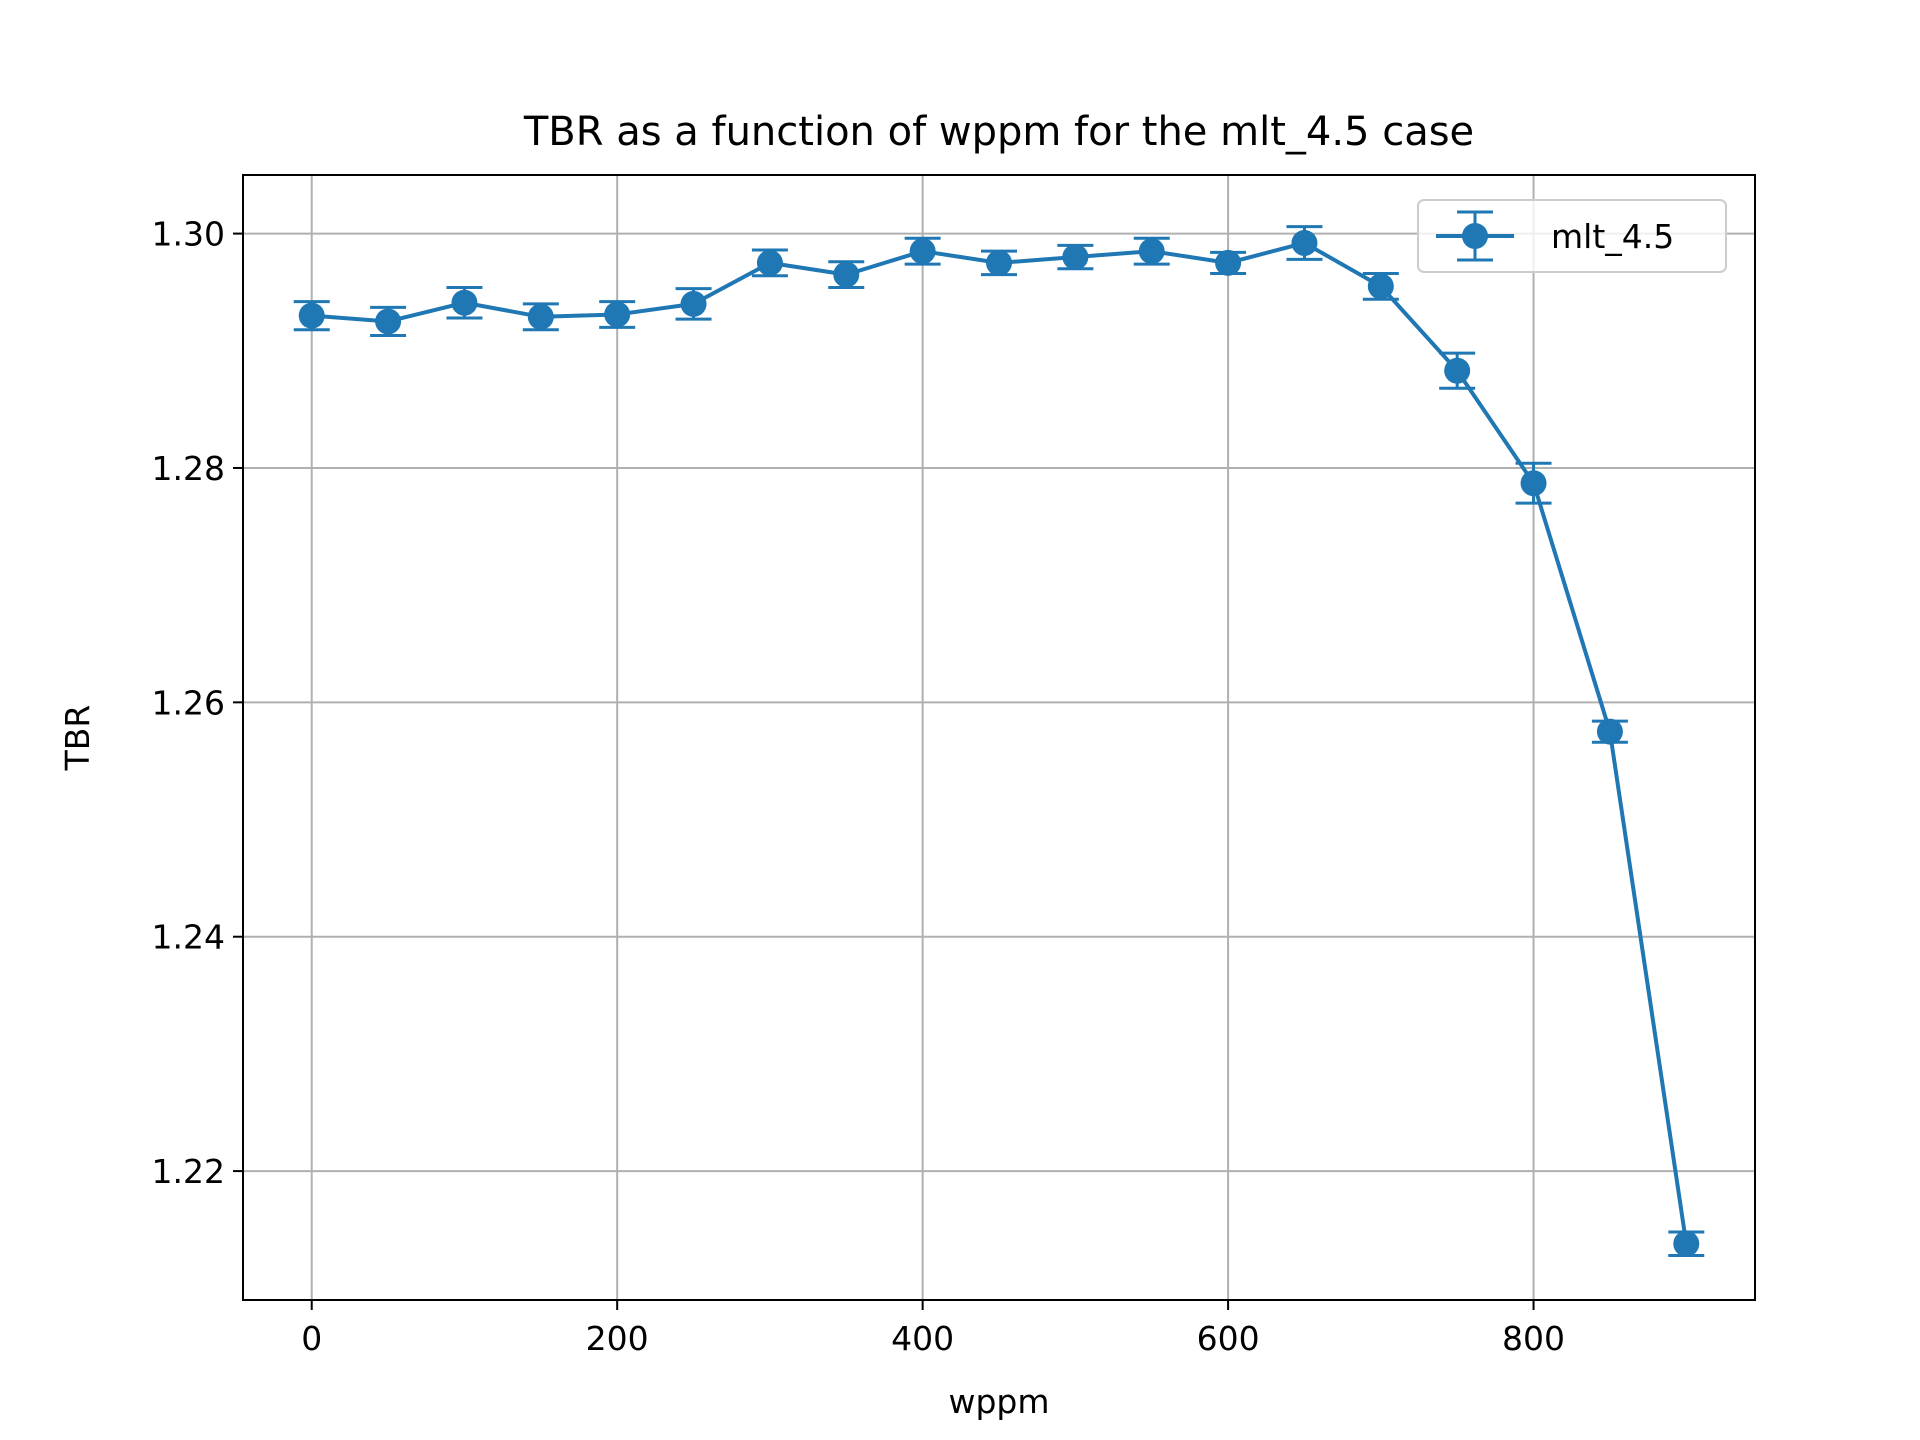  Describe the element at coordinates (1533, 1338) in the screenshot. I see `x-tick-label: 800` at that location.